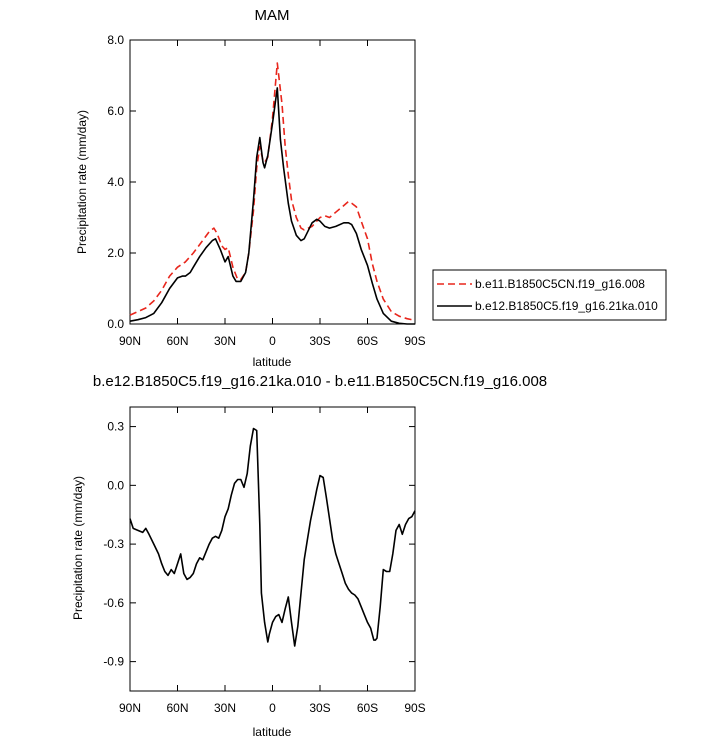  Describe the element at coordinates (115, 324) in the screenshot. I see `top-y-tick-label: 0.0` at that location.